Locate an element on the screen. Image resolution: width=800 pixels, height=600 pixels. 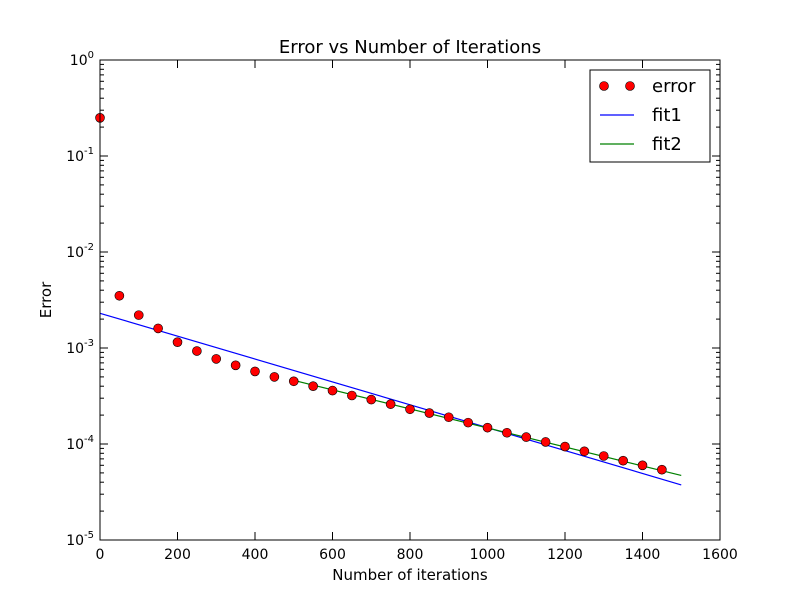
x-axis-label: Number of iterations is located at coordinates (410, 575).